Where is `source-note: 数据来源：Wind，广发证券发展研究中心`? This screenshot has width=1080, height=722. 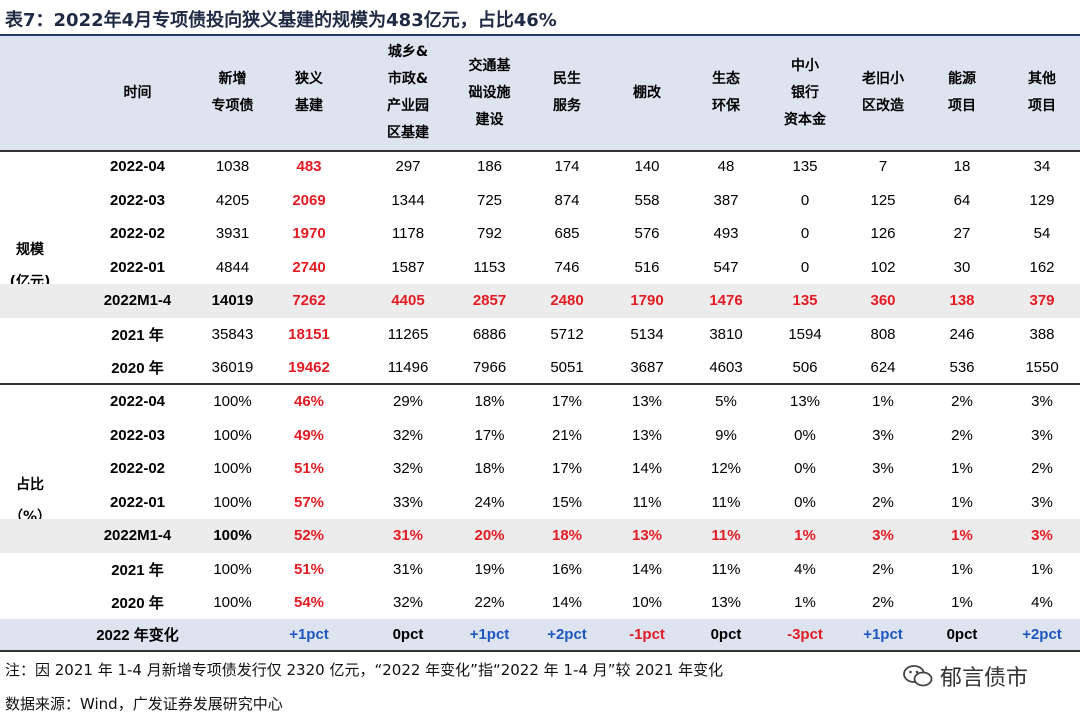
source-note: 数据来源：Wind，广发证券发展研究中心 is located at coordinates (144, 704).